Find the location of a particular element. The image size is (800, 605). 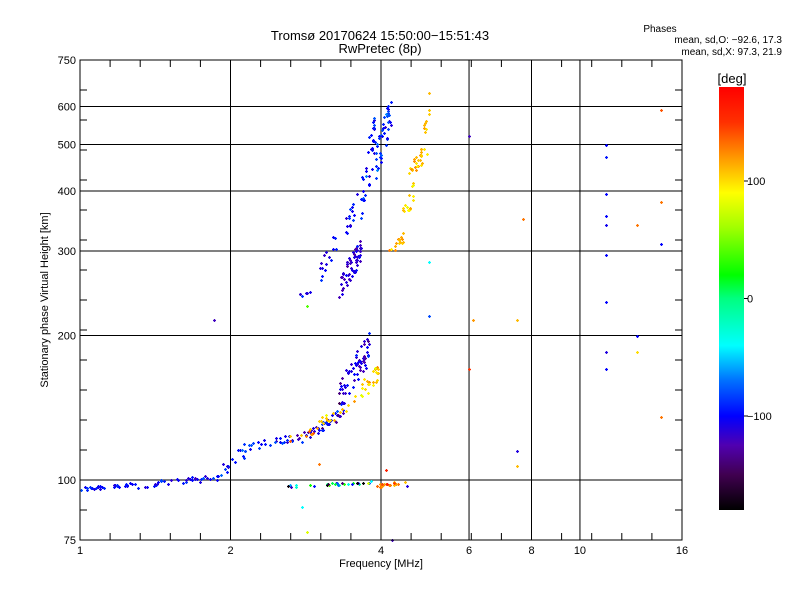

chart-title: Tromsø 20170624 15:50:00−15:51:43 is located at coordinates (380, 35).